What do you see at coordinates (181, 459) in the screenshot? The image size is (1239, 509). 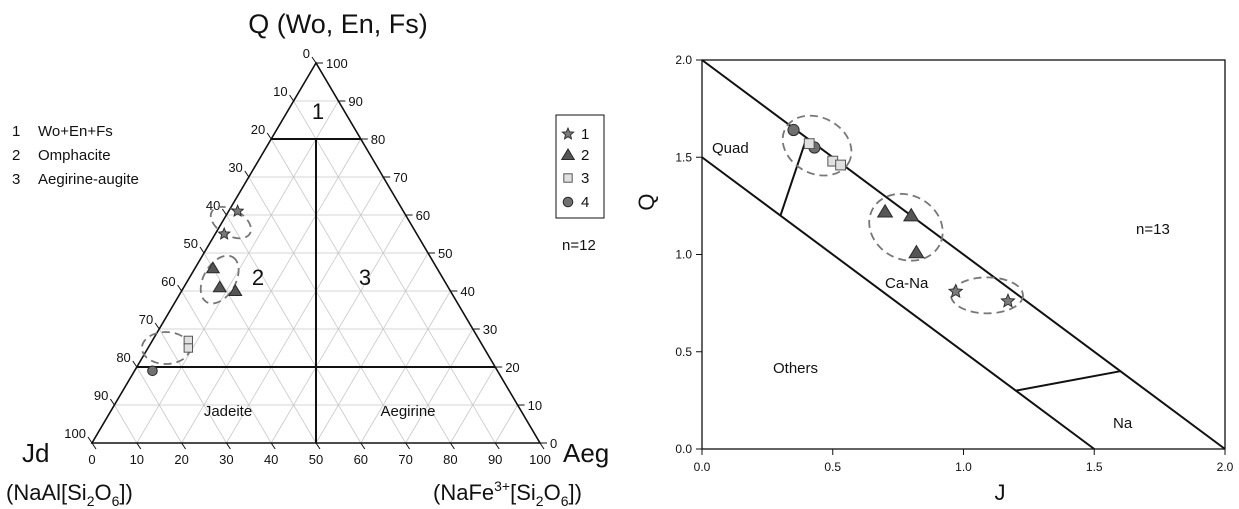 I see `tick-label-bottom: 20` at bounding box center [181, 459].